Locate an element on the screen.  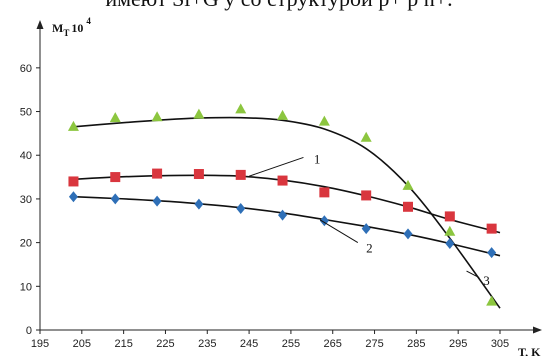
x-tick-label: 215 is located at coordinates (123, 344).